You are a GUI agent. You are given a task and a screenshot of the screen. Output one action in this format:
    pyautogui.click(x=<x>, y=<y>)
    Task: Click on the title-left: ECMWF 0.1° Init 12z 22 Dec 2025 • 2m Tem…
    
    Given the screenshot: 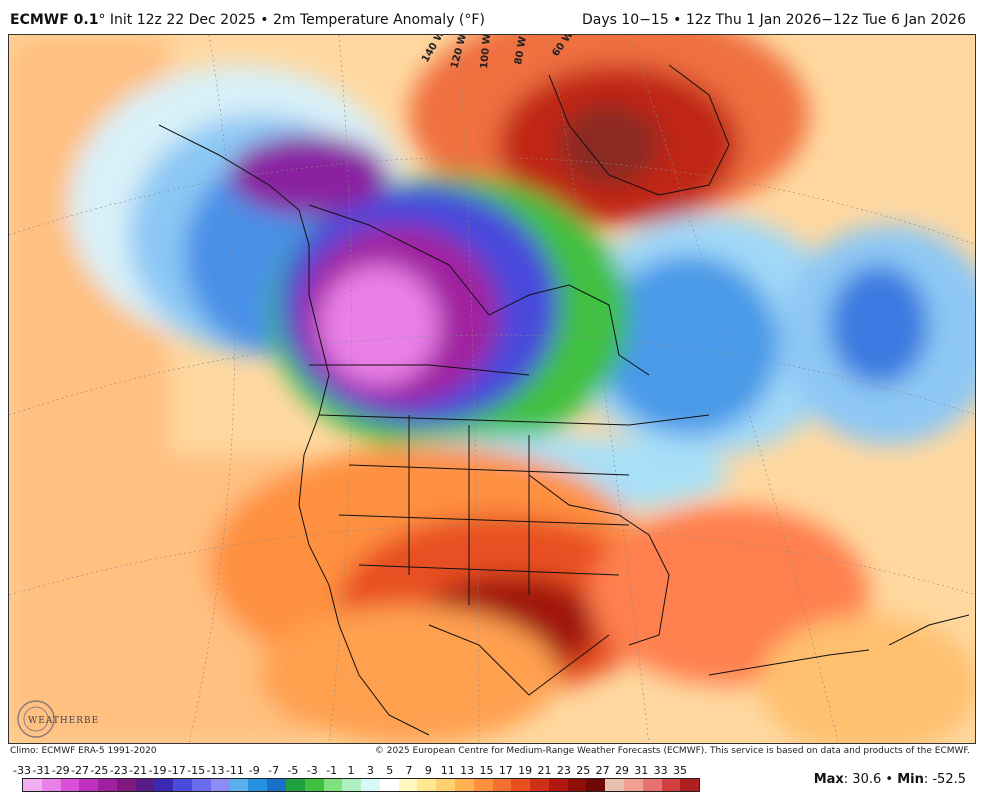 What is the action you would take?
    pyautogui.click(x=247, y=20)
    